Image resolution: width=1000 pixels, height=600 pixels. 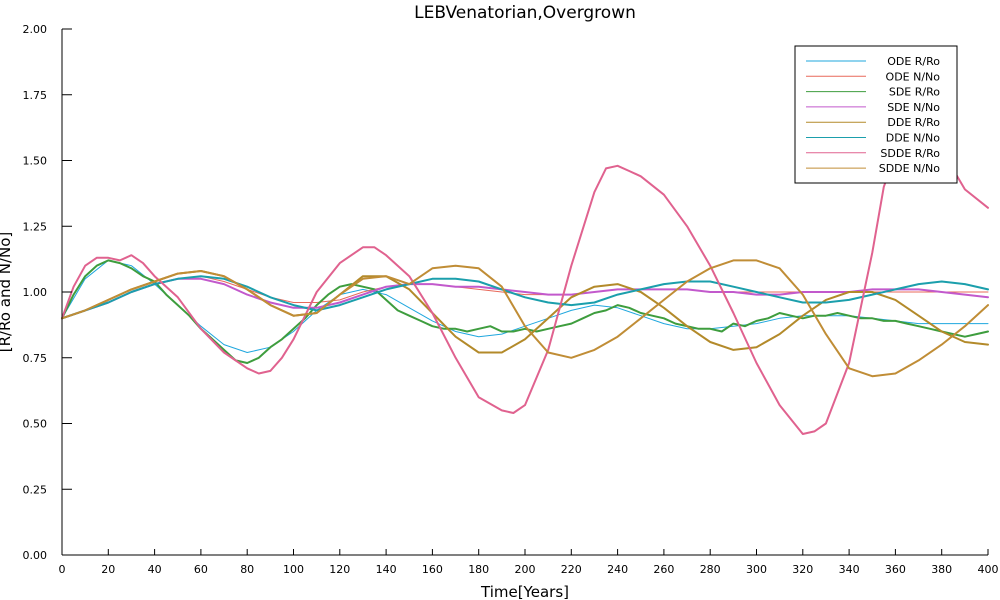 I want to click on x-tick-label: 100, so click(x=293, y=569).